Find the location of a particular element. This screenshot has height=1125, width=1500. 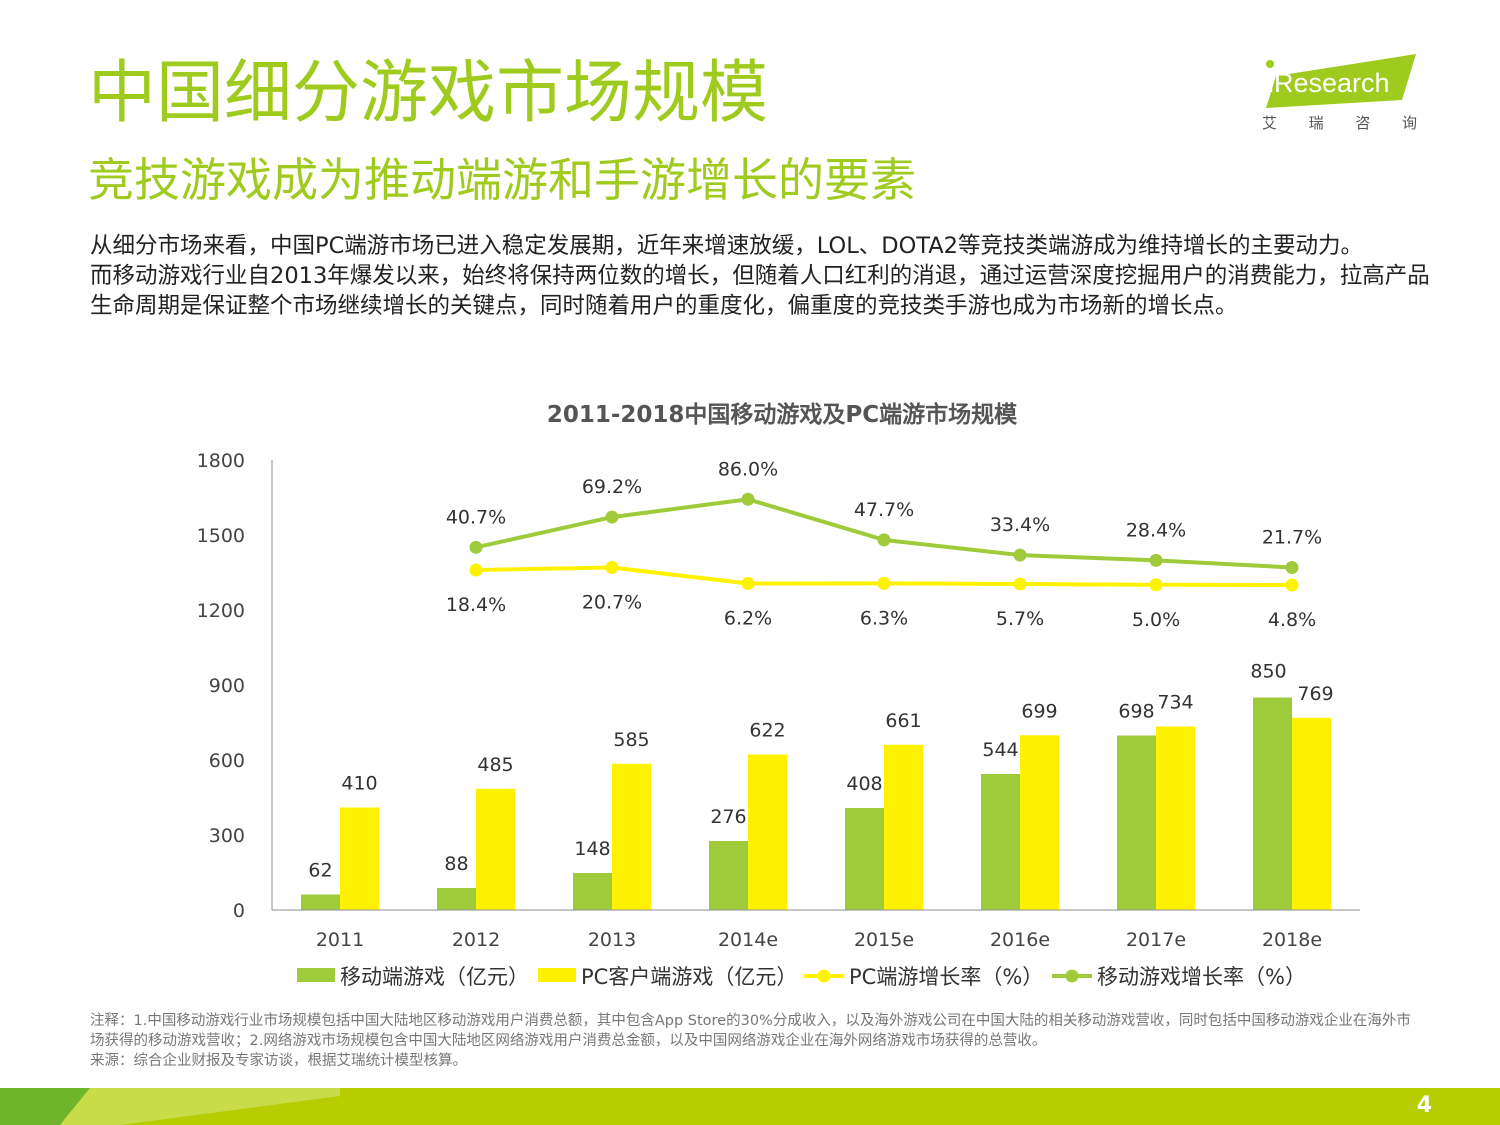

pc-growth-label: 18.4% is located at coordinates (476, 605).